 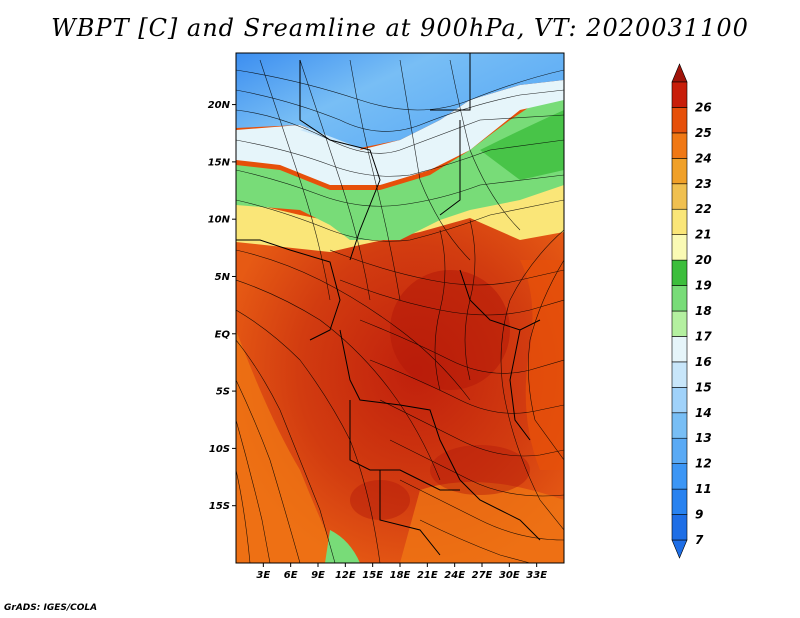 What do you see at coordinates (219, 449) in the screenshot?
I see `lat-tick-label: 10S` at bounding box center [219, 449].